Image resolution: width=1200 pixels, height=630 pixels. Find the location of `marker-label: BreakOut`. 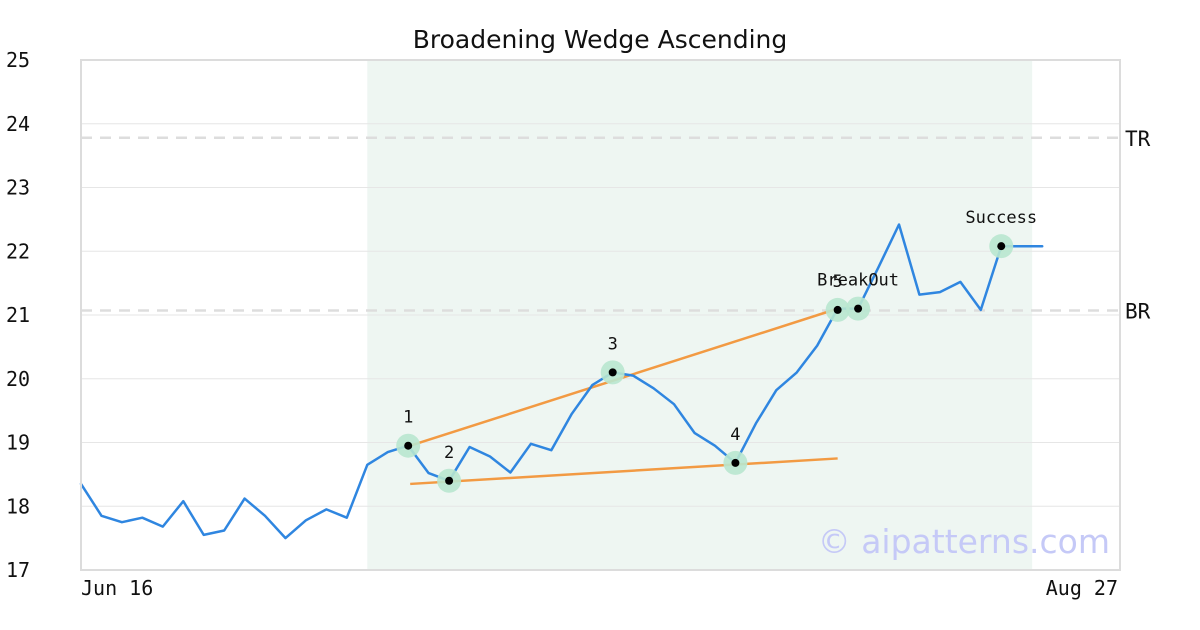

marker-label: BreakOut is located at coordinates (858, 281).